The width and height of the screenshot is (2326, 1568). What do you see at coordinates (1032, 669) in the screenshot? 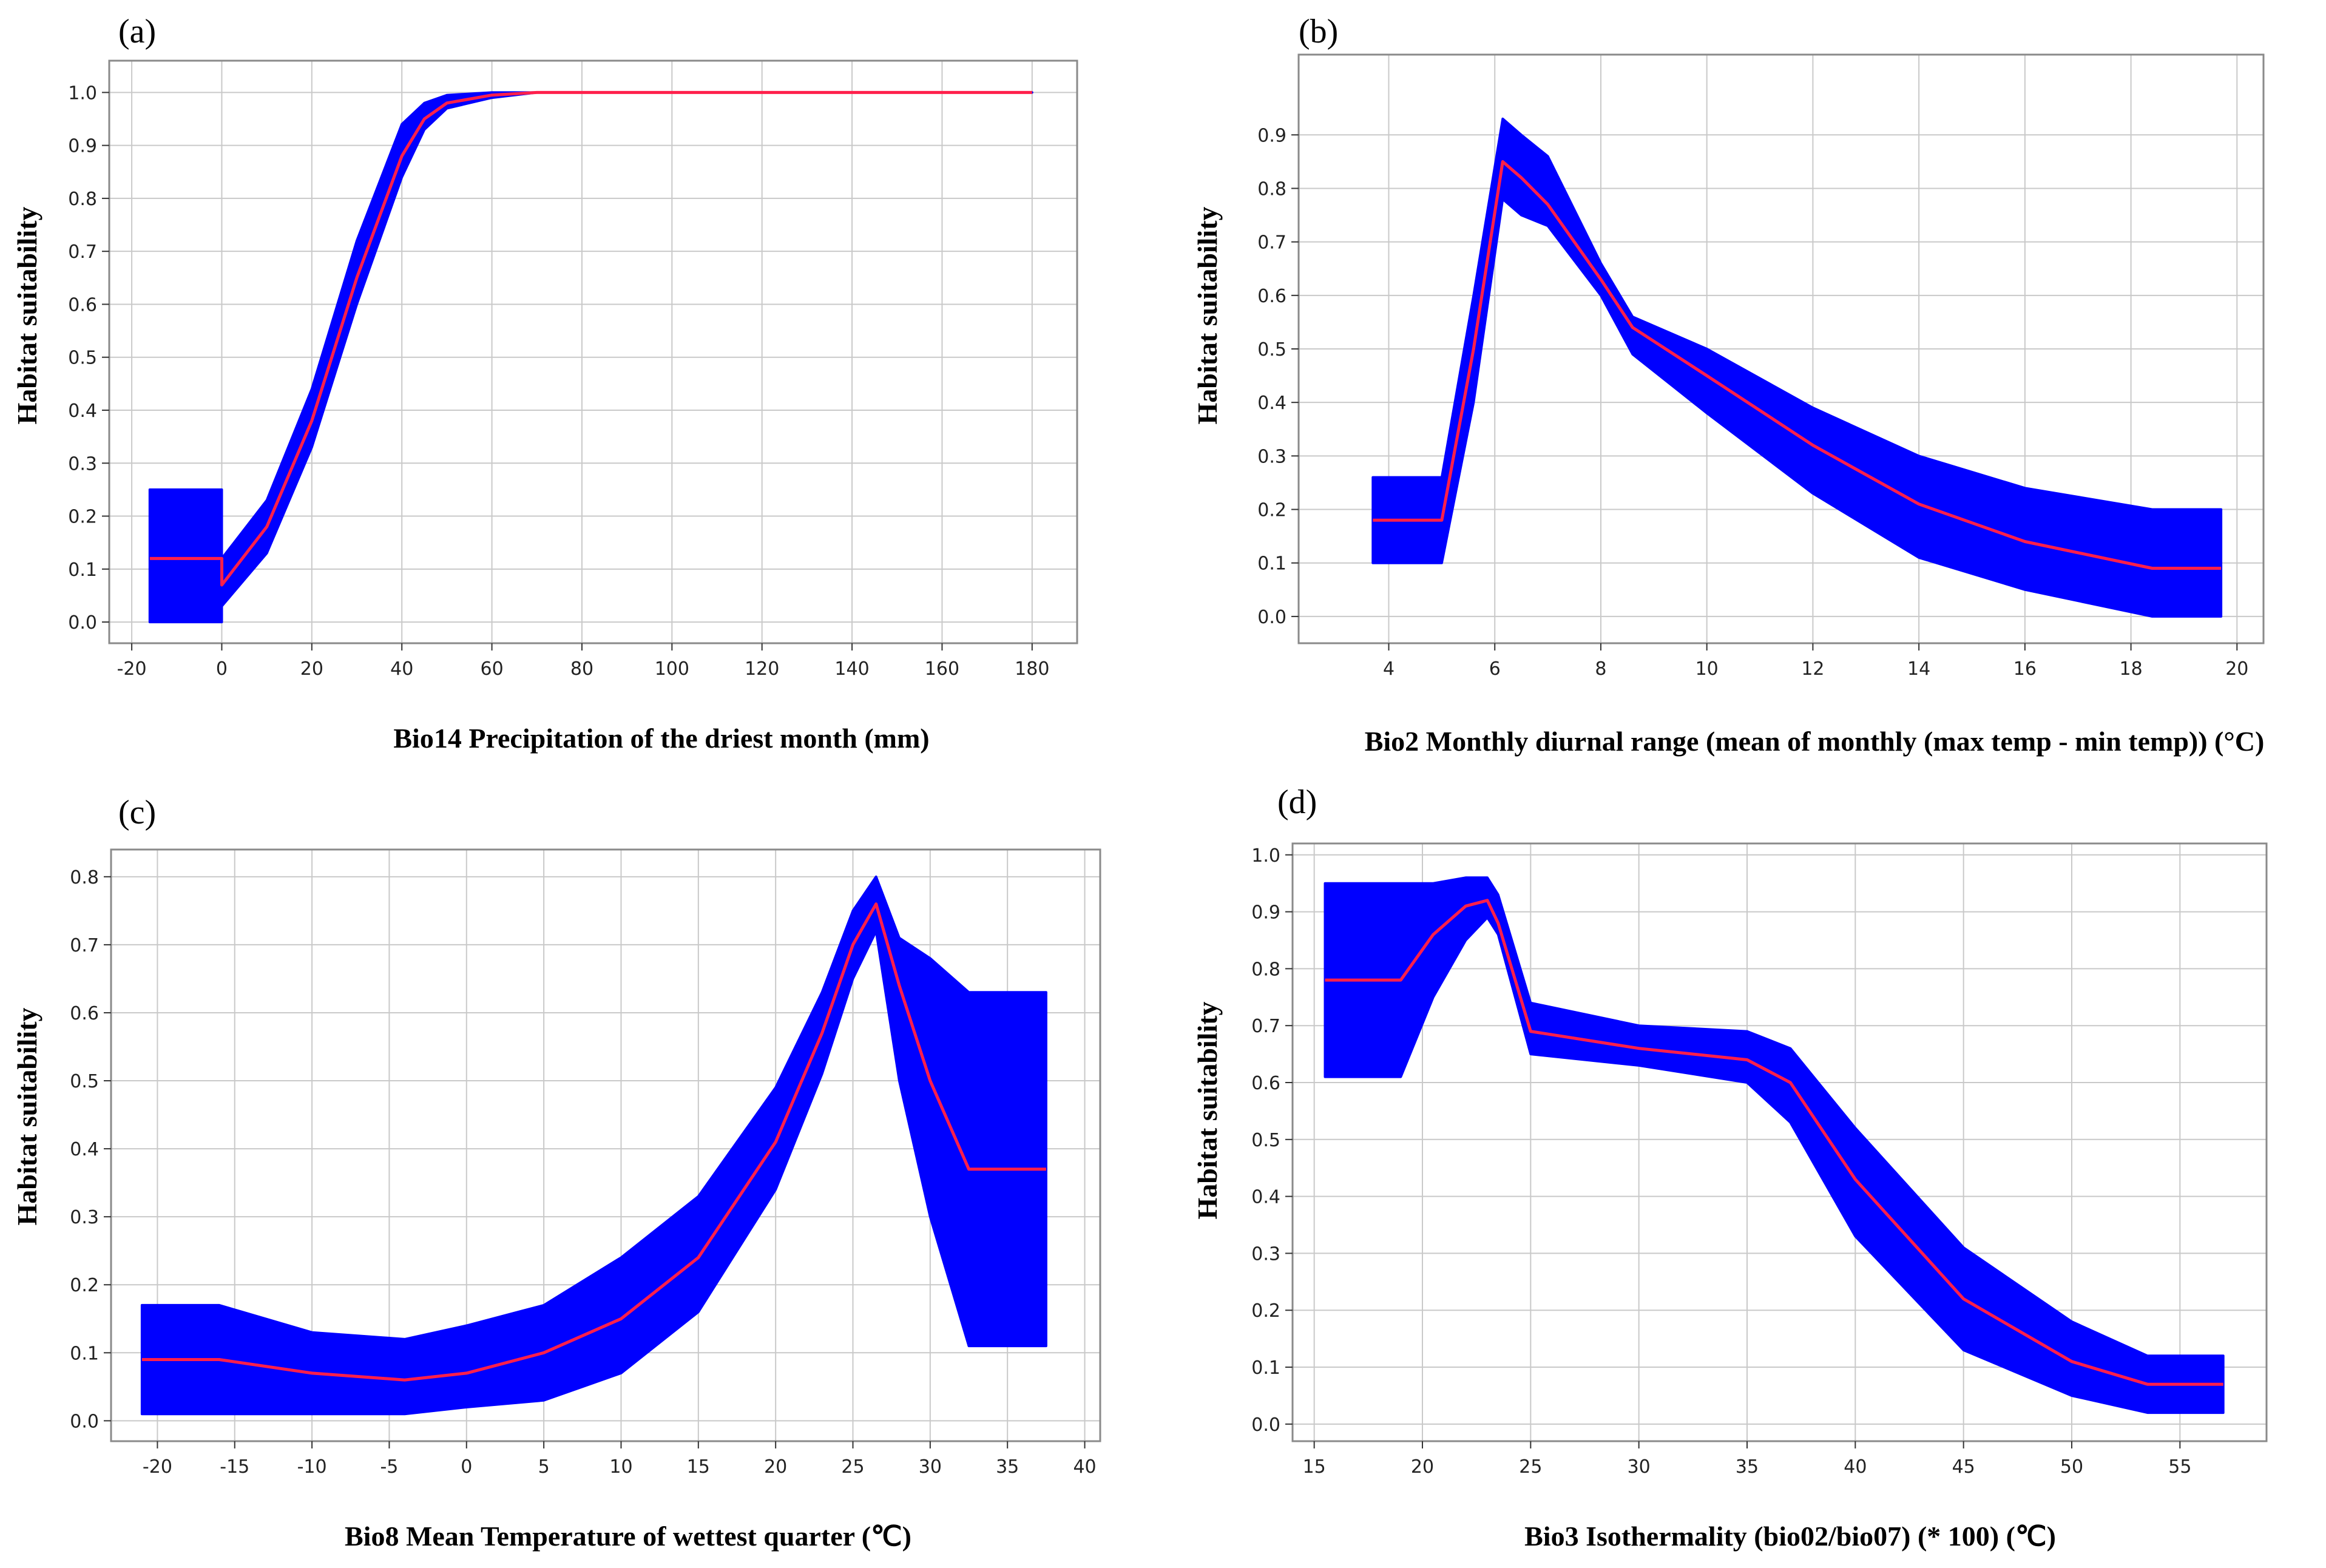
I see `x-tick-label: 180` at bounding box center [1032, 669].